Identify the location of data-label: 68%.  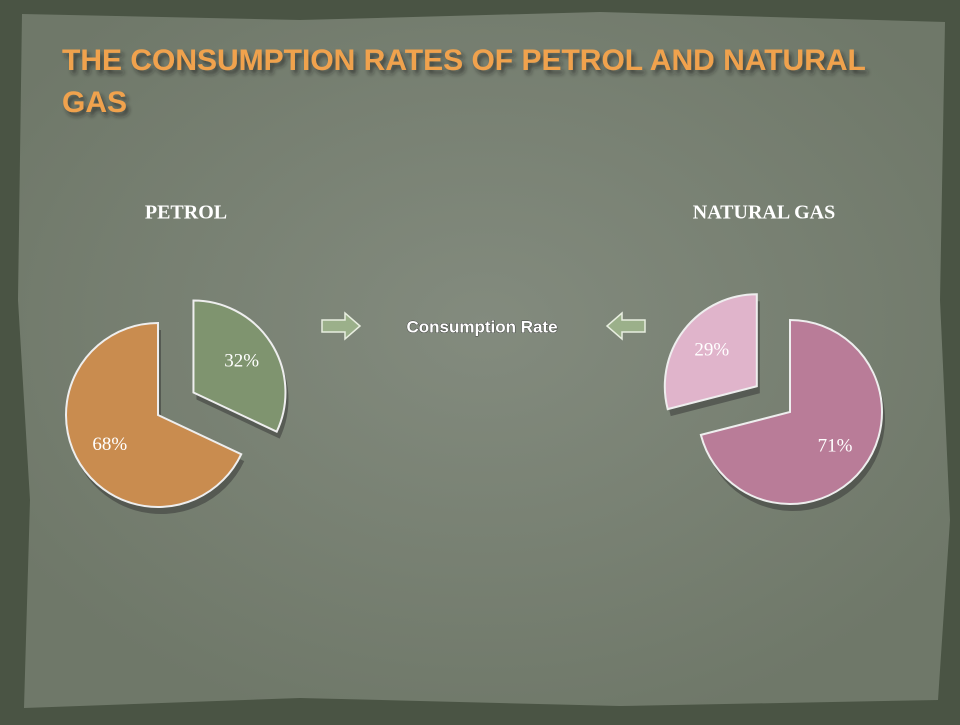
(109, 444).